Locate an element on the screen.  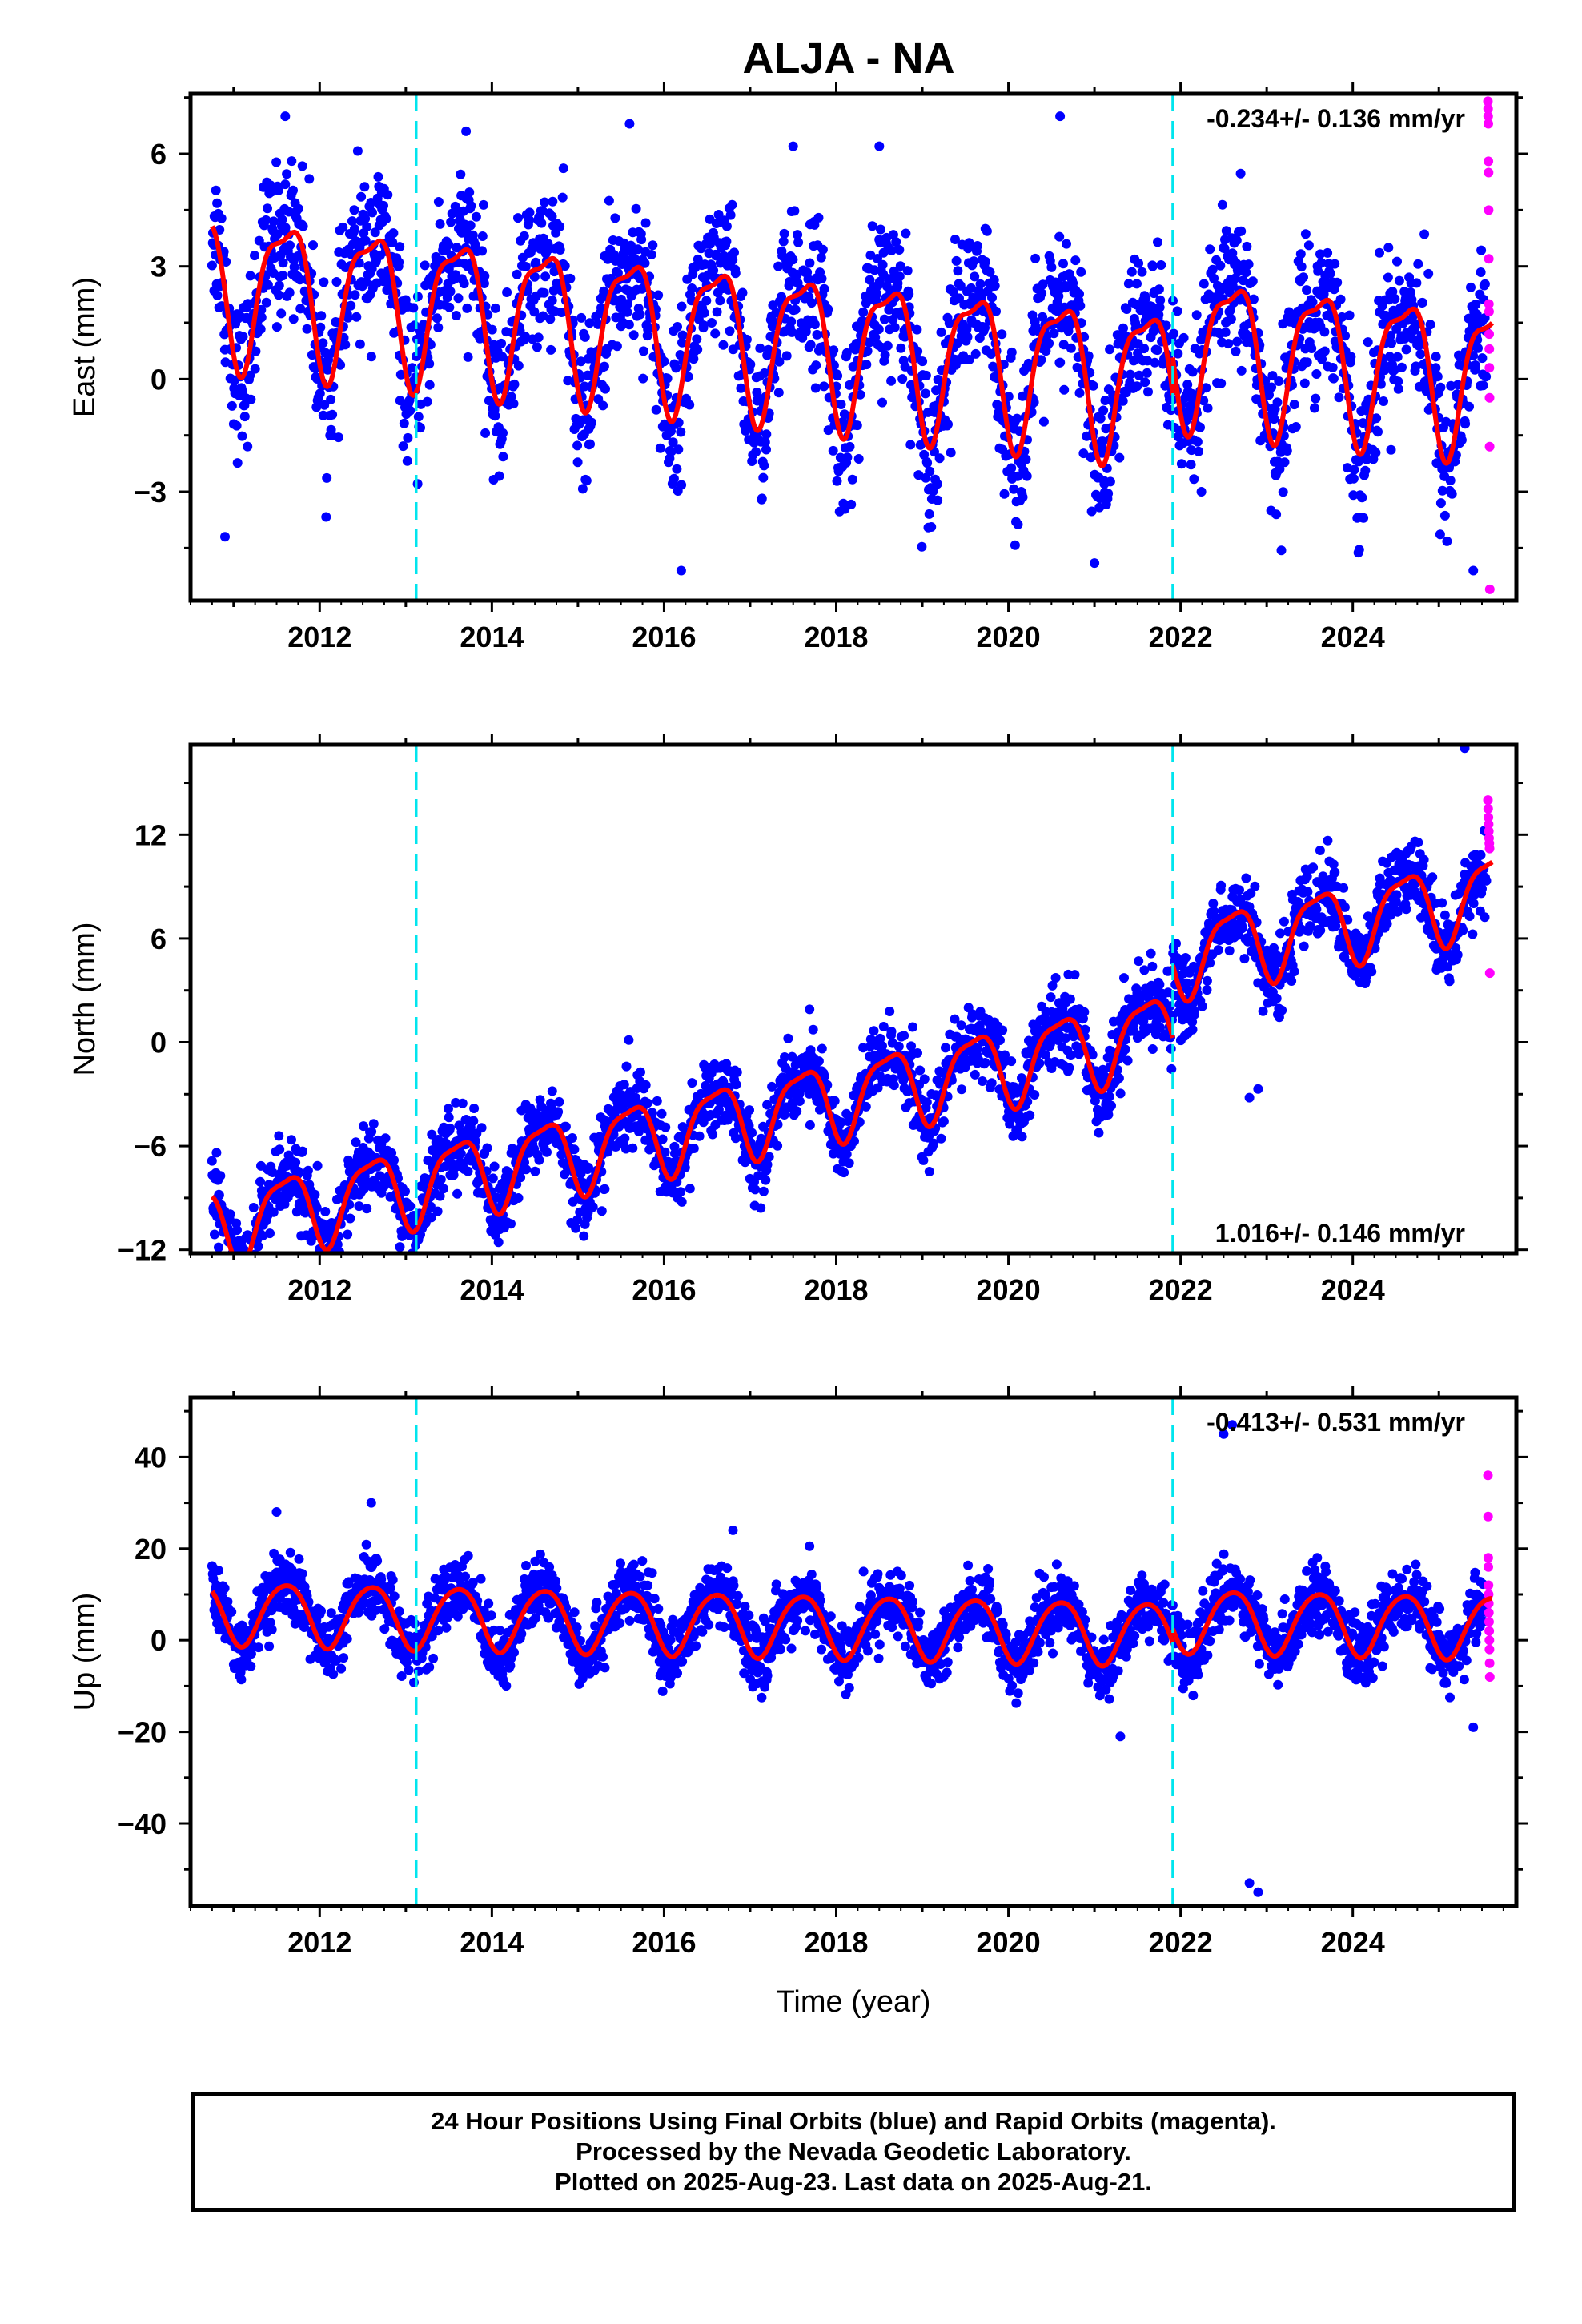
east-x-tick-label: 2012 is located at coordinates (319, 637).